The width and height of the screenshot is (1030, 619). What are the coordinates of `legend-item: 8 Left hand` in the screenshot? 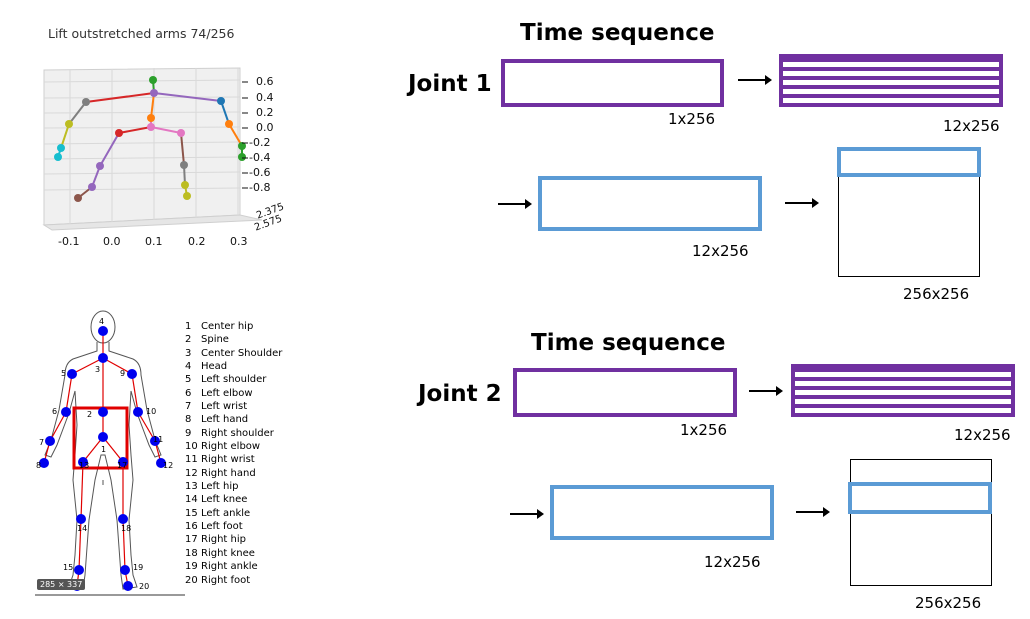 It's located at (217, 419).